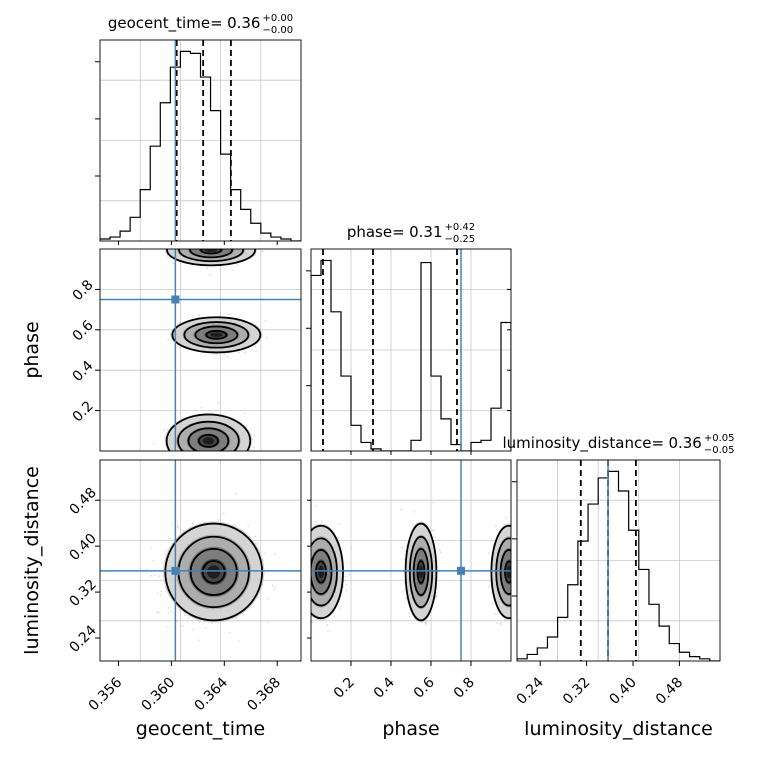 This screenshot has width=760, height=760. Describe the element at coordinates (424, 687) in the screenshot. I see `xtick-label-phase-2: 0.6` at that location.